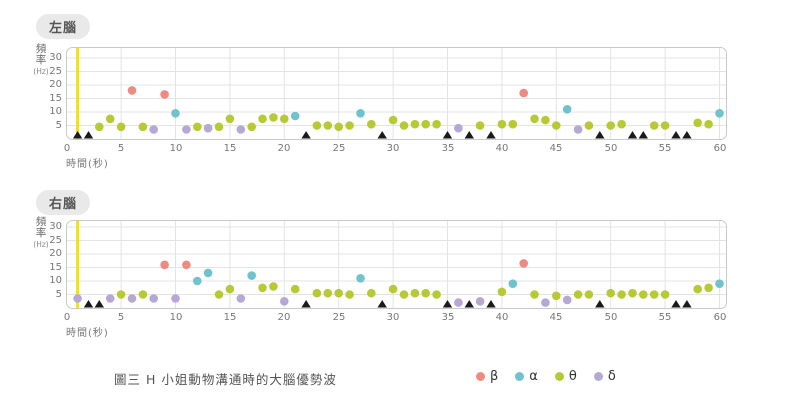 The height and width of the screenshot is (408, 800). What do you see at coordinates (58, 294) in the screenshot?
I see `y-tick-label: 5` at bounding box center [58, 294].